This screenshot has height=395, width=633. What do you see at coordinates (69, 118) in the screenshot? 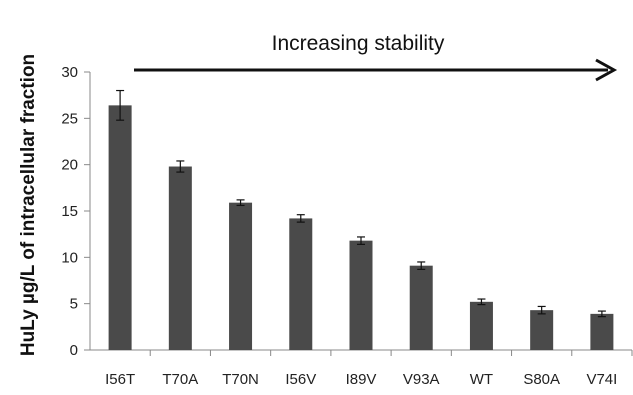
I see `y-tick-label: 25` at bounding box center [69, 118].